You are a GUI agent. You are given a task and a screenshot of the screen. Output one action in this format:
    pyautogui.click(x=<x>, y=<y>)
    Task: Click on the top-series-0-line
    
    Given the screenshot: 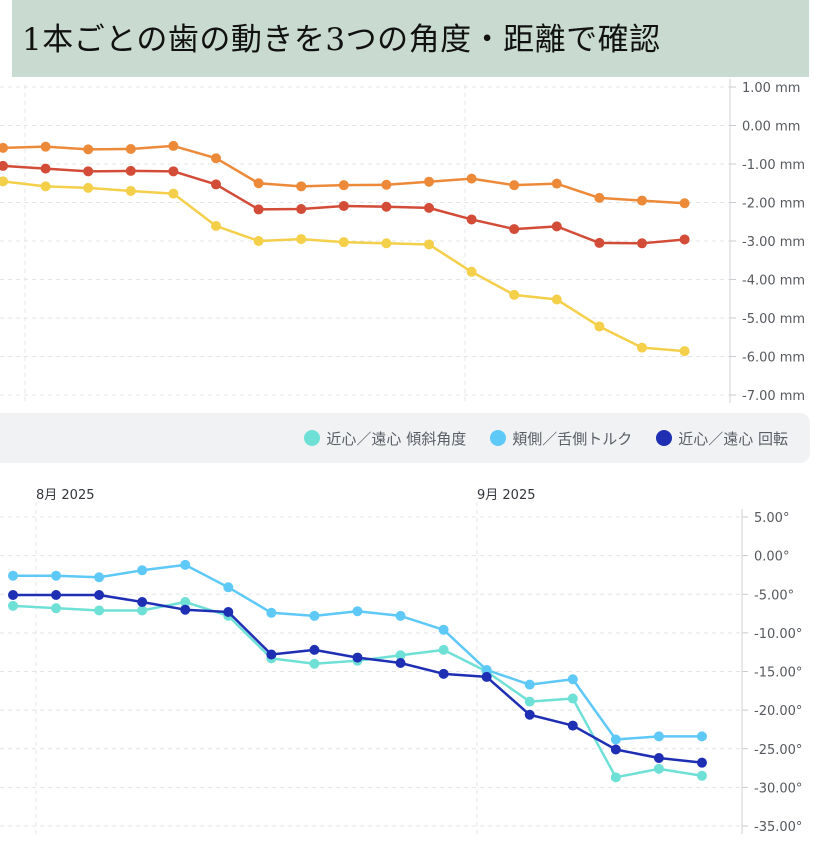 What is the action you would take?
    pyautogui.click(x=343, y=174)
    